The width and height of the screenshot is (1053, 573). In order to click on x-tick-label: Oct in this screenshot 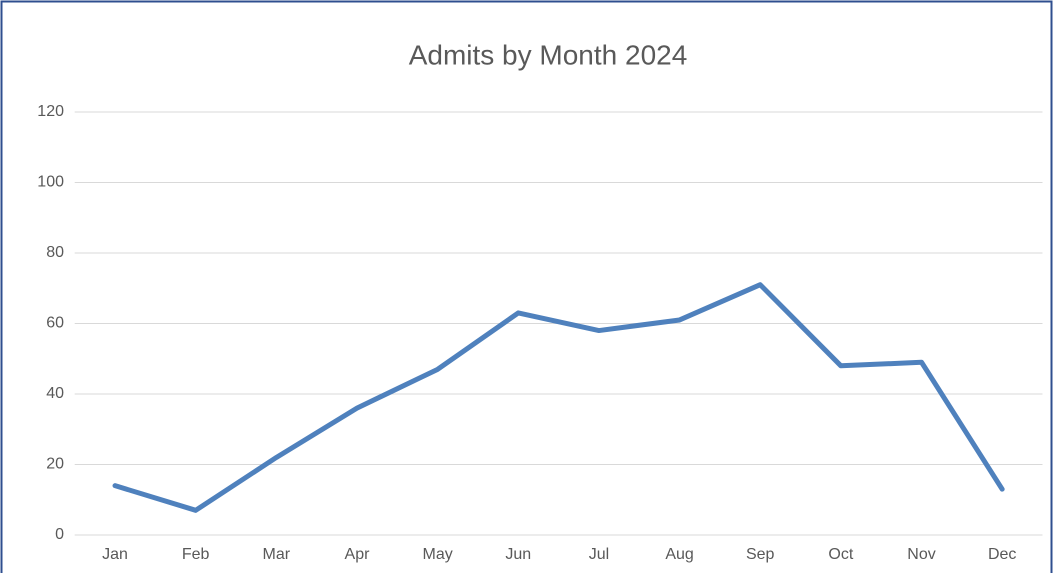, I will do `click(840, 554)`.